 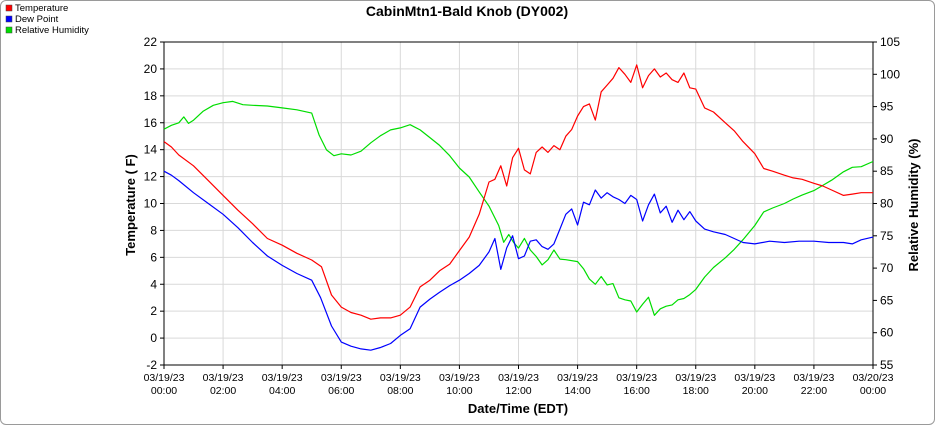 I want to click on y2-tick-label: 100, so click(x=890, y=74).